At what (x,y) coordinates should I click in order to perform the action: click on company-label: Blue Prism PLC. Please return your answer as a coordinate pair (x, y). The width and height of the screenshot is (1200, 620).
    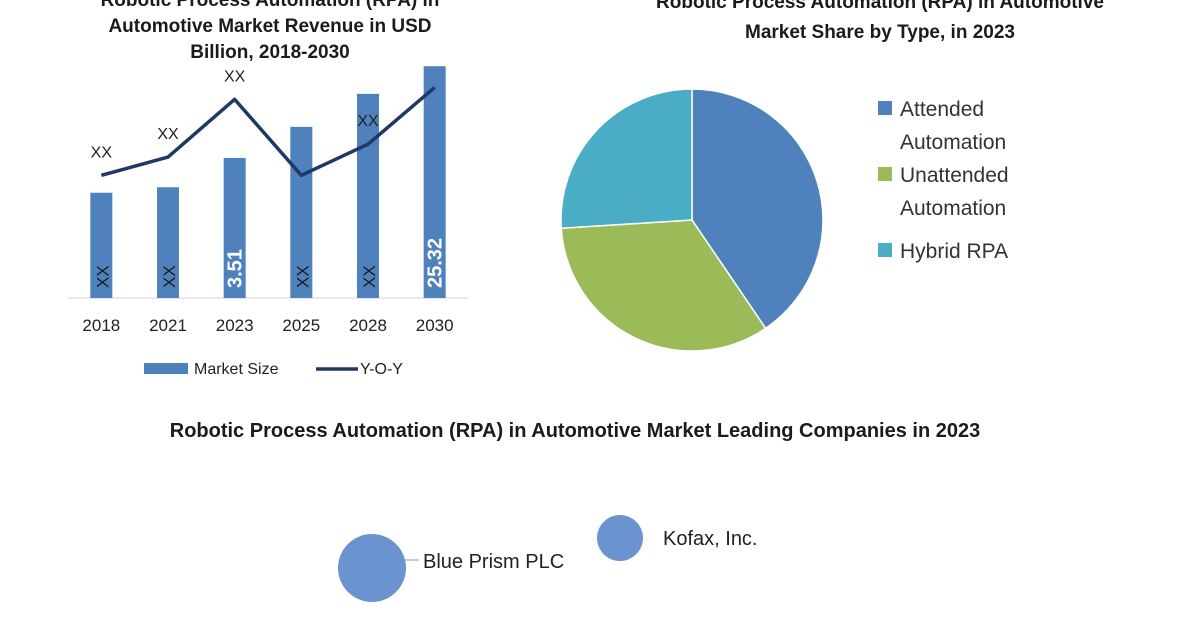
    Looking at the image, I should click on (493, 562).